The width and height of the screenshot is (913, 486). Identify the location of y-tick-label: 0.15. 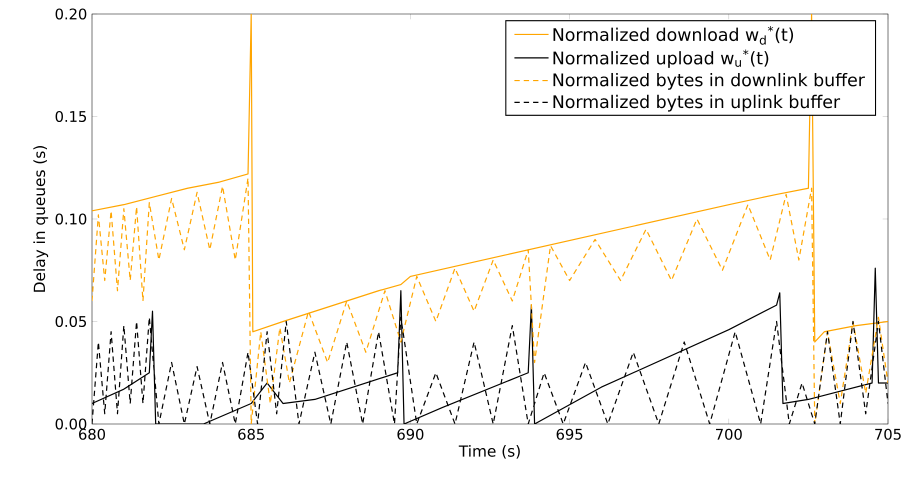
(71, 116).